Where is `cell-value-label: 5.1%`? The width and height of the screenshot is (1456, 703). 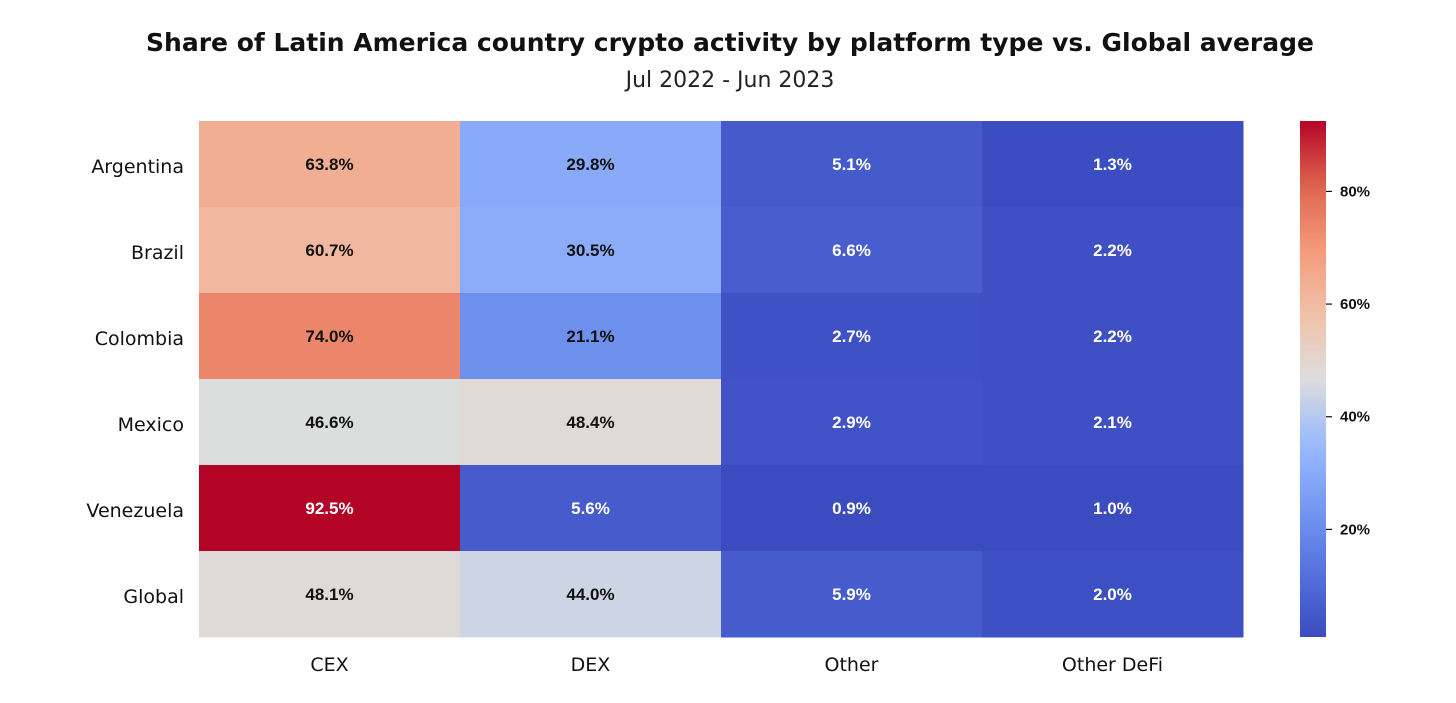 cell-value-label: 5.1% is located at coordinates (851, 164).